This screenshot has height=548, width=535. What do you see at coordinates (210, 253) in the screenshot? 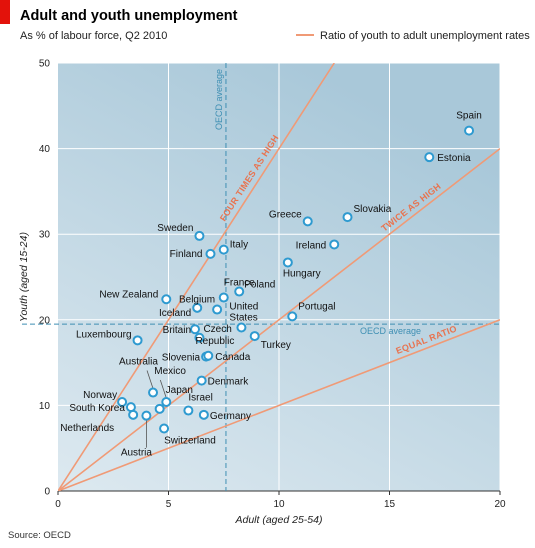
I see `point-finland` at bounding box center [210, 253].